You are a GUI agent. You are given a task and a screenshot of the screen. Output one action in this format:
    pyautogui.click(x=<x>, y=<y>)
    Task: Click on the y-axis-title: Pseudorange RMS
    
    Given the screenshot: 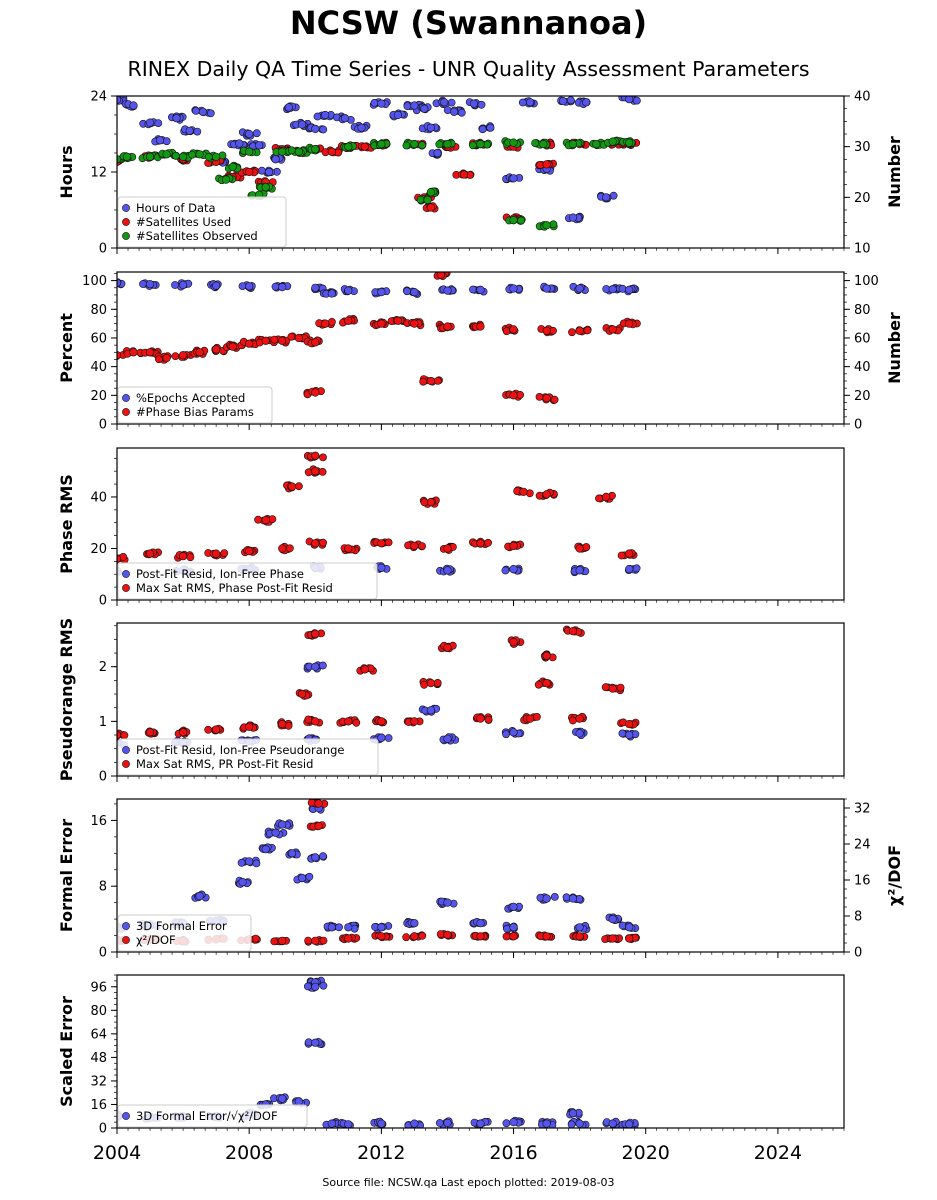 What is the action you would take?
    pyautogui.click(x=66, y=699)
    